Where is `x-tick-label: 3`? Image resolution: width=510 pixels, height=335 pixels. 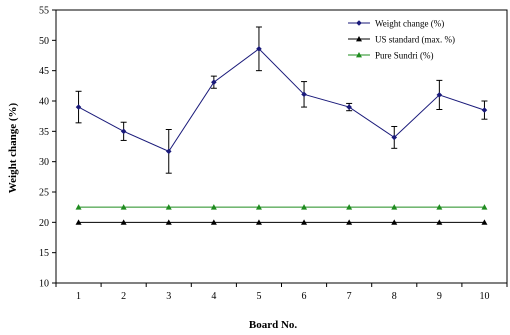 x-tick-label: 3 is located at coordinates (168, 296).